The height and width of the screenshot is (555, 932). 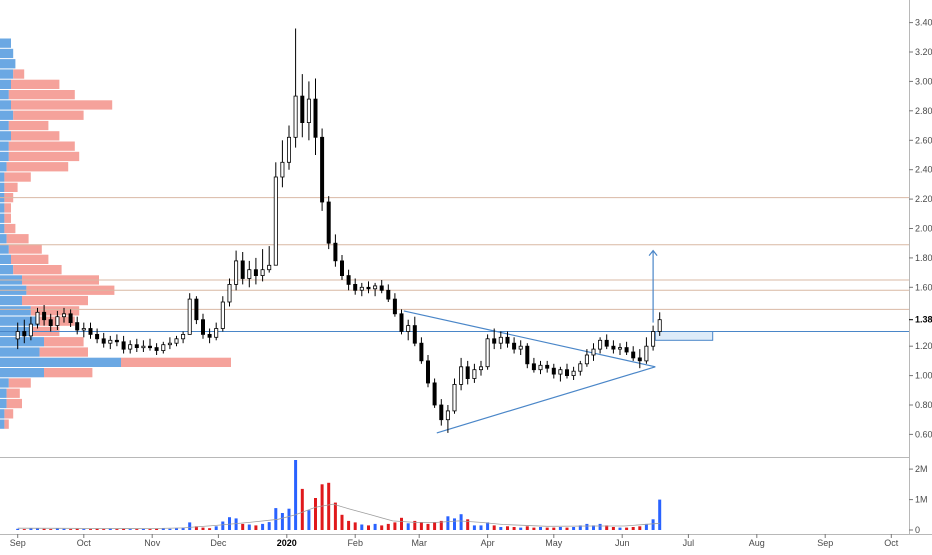 I want to click on time-axis-label: Oct, so click(x=891, y=543).